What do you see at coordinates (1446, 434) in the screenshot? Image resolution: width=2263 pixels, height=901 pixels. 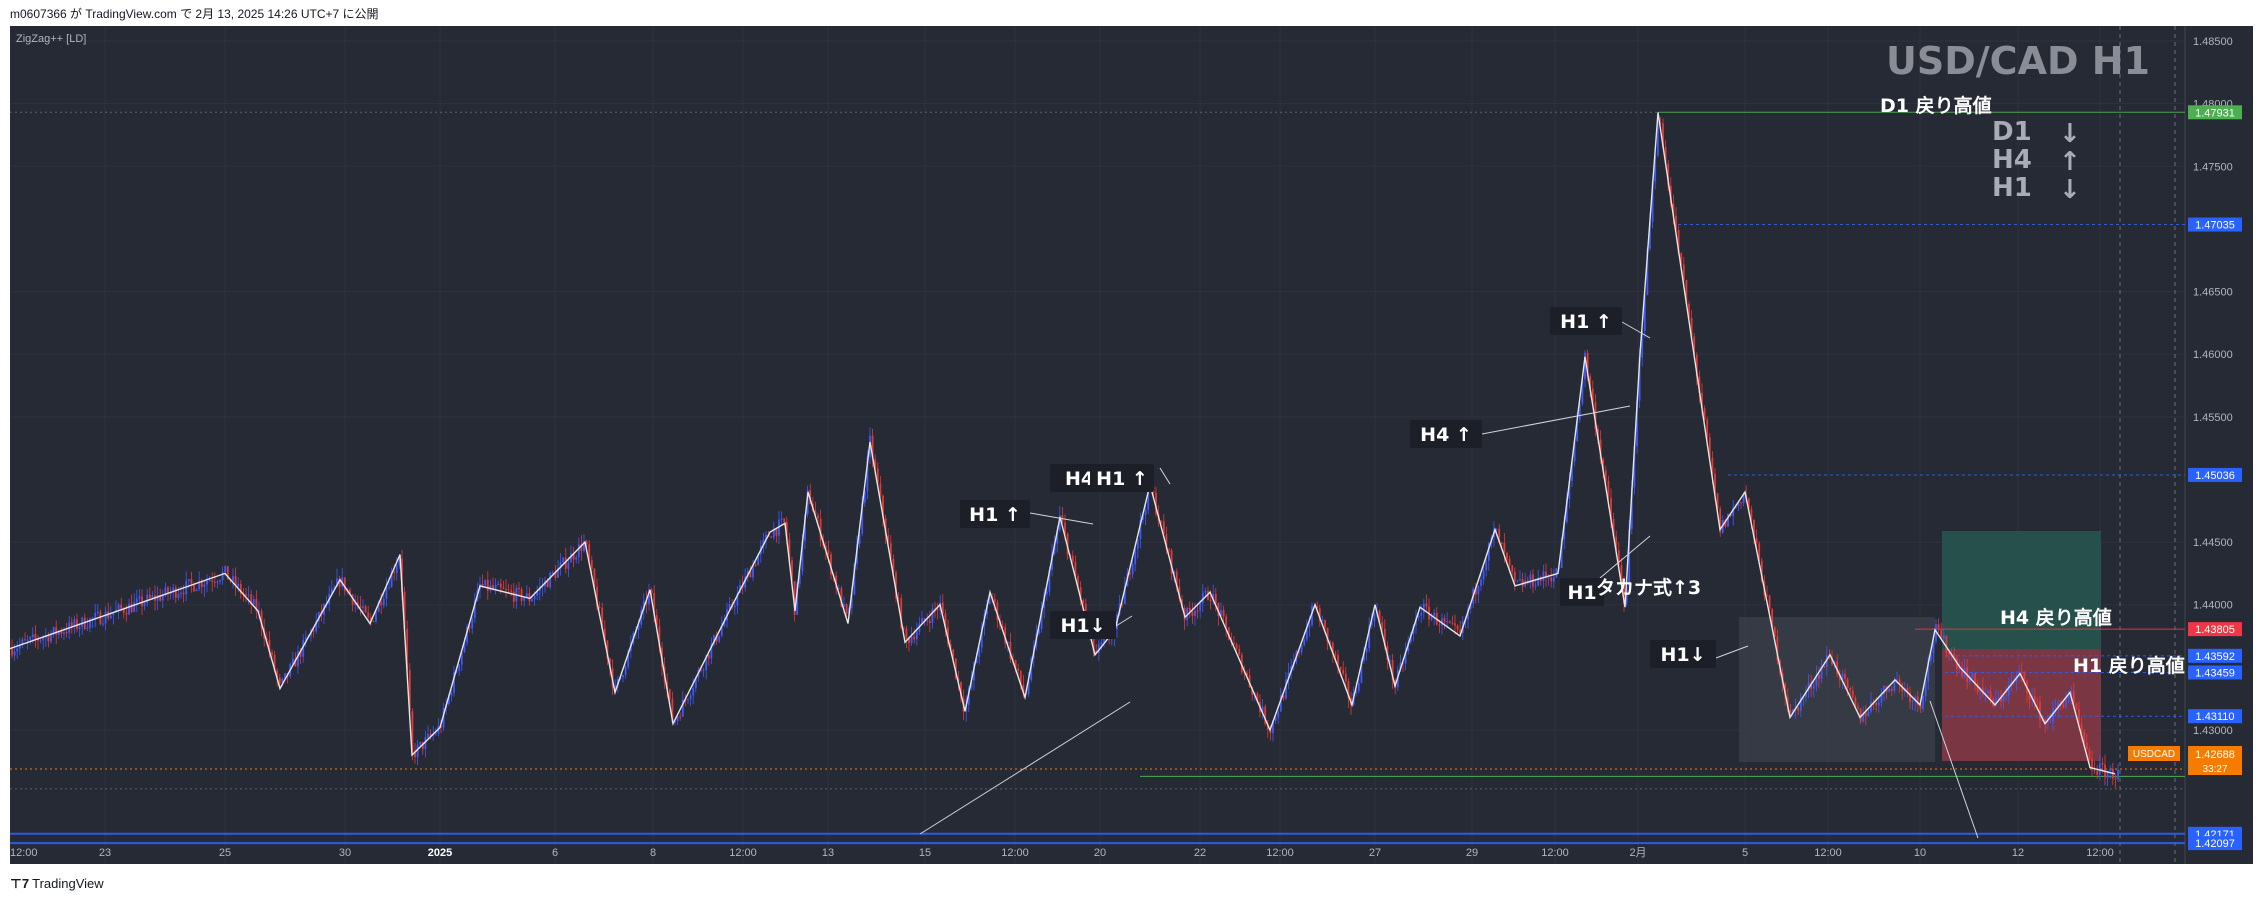 I see `annotation-h4-up: H4 ↑` at bounding box center [1446, 434].